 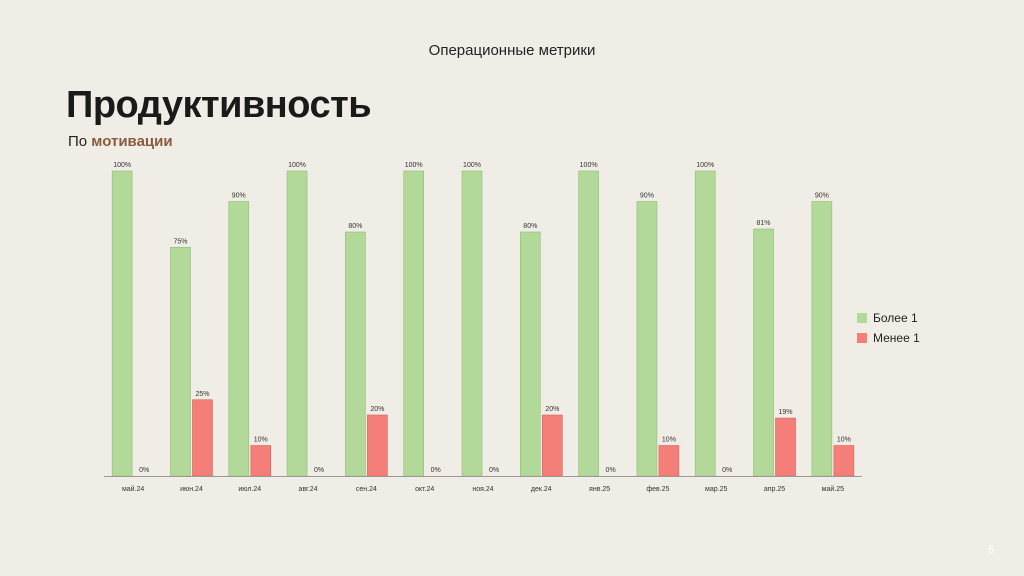 I want to click on legend-item-more: Более 1, so click(x=888, y=318).